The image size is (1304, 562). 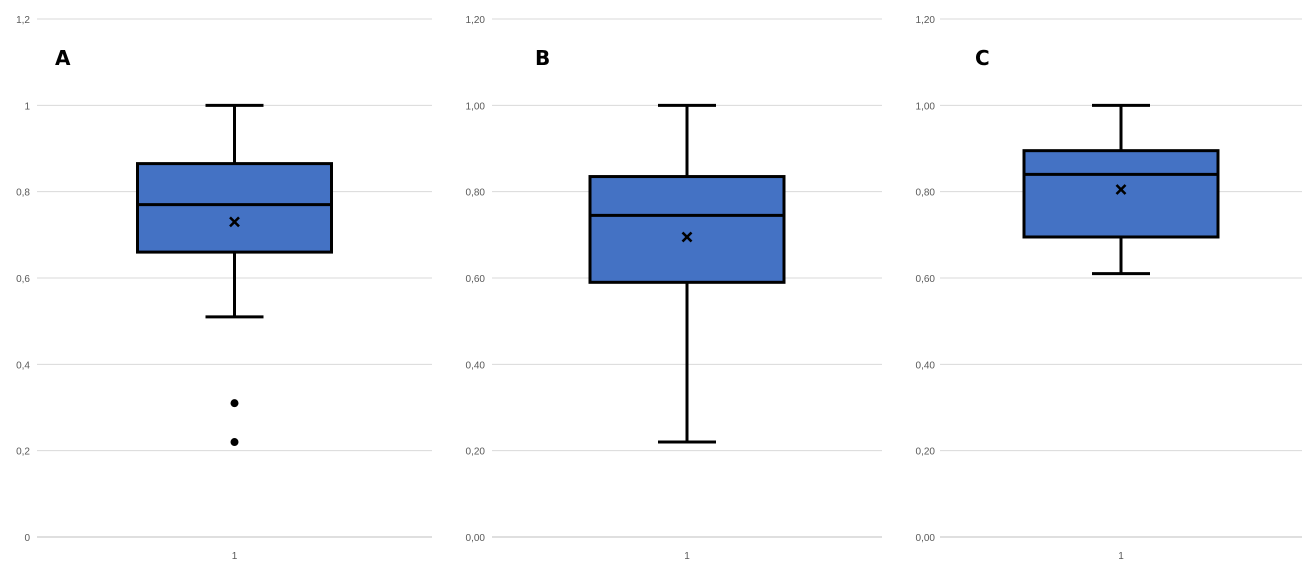 What do you see at coordinates (23, 279) in the screenshot?
I see `y-tick-label: 0,6` at bounding box center [23, 279].